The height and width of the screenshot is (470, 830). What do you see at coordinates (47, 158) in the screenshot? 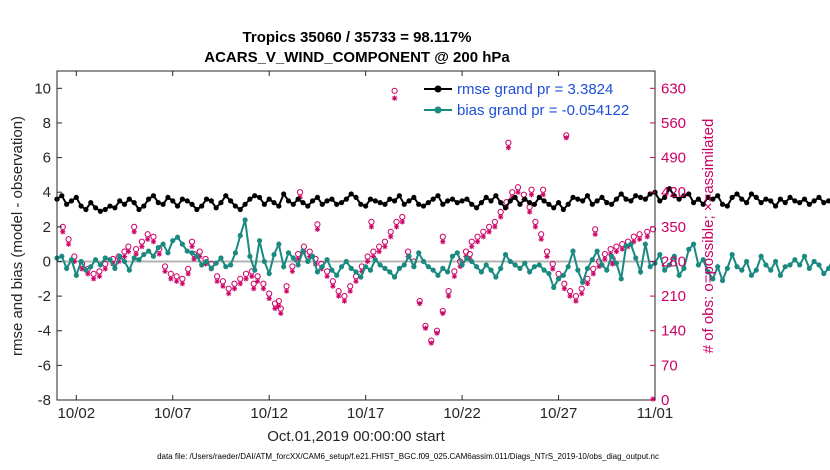
I see `y-left-tick-label: 6` at bounding box center [47, 158].